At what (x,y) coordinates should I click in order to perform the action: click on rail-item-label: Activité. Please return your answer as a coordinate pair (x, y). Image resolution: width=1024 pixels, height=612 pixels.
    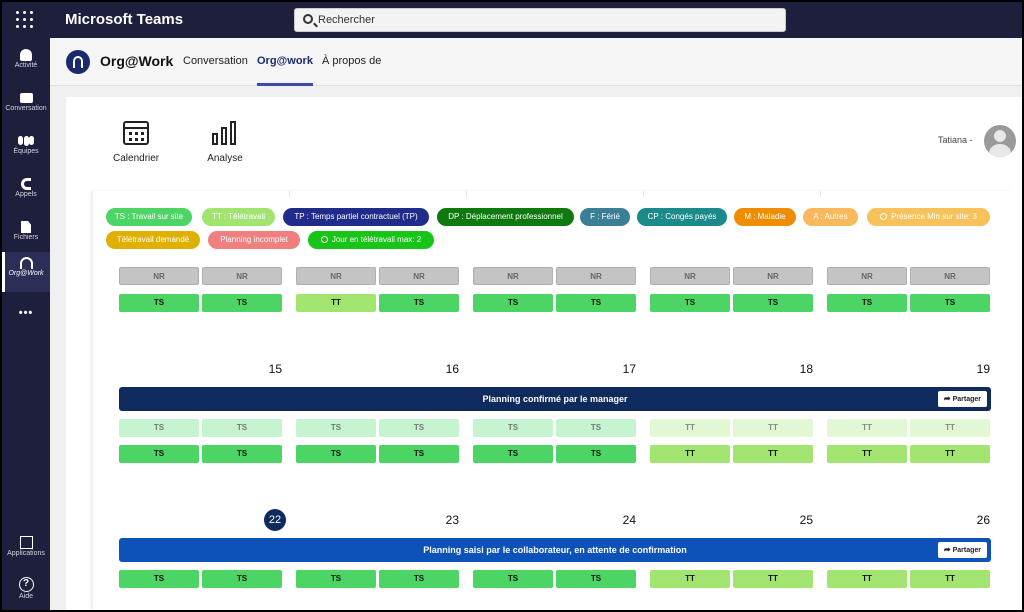
    Looking at the image, I should click on (26, 65).